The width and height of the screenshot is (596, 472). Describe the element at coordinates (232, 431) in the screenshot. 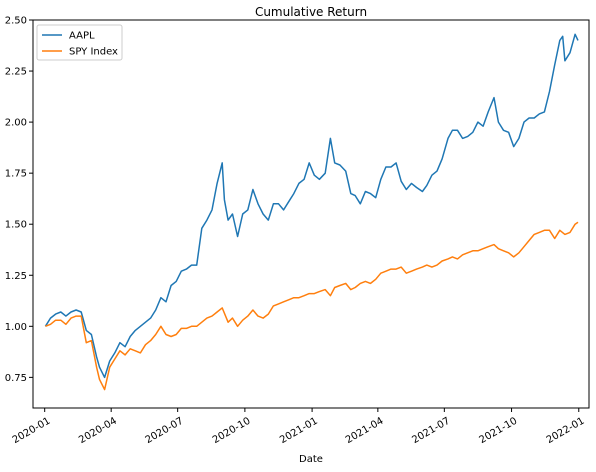

I see `x-tick-label: 2020-10` at that location.